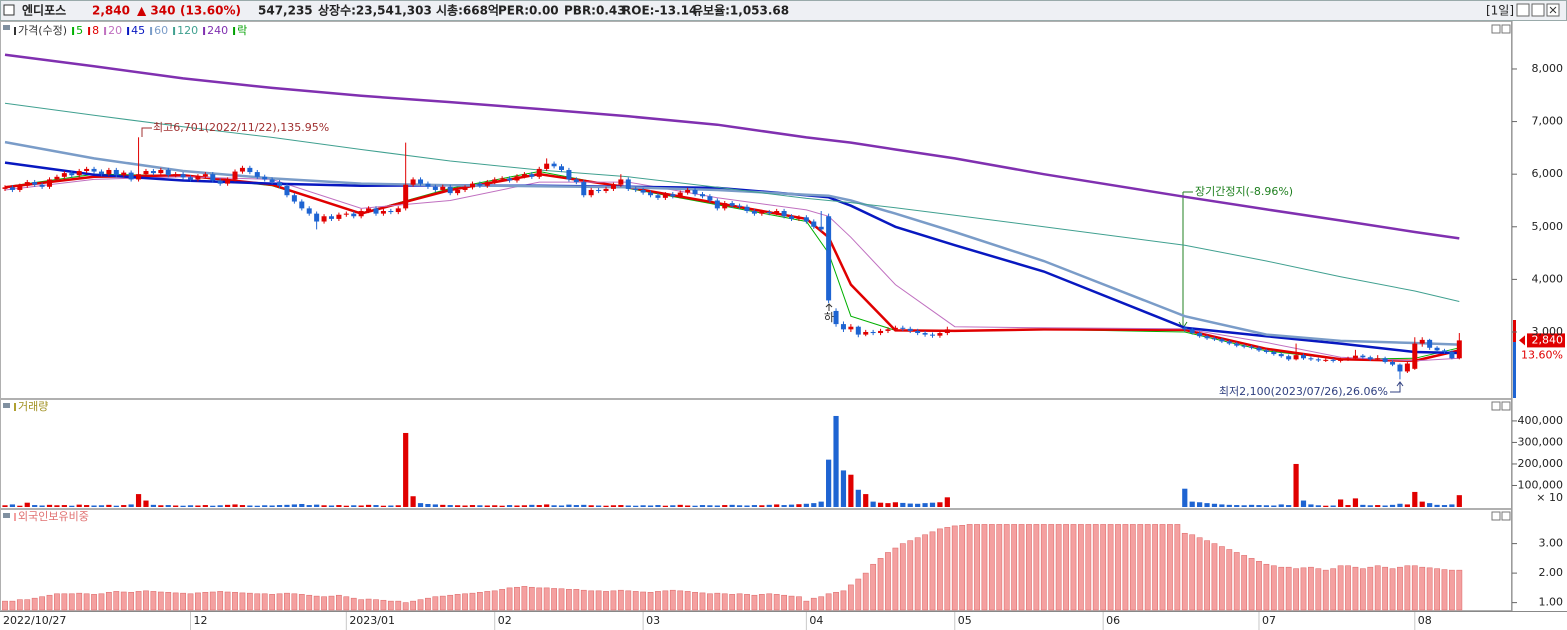  I want to click on legend-label: 가격(수정), so click(42, 30).